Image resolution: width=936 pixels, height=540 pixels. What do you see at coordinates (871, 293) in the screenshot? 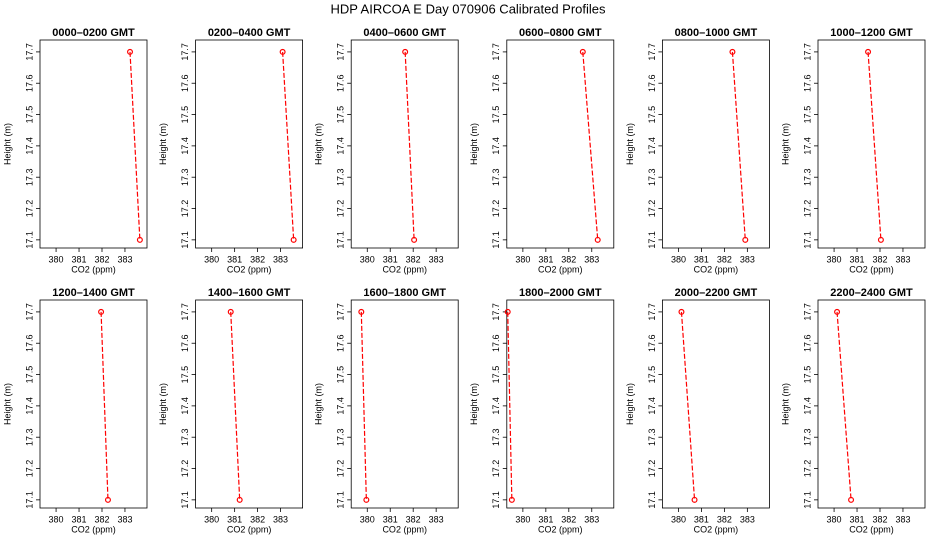
I see `panel-title: 2200–2400 GMT` at bounding box center [871, 293].